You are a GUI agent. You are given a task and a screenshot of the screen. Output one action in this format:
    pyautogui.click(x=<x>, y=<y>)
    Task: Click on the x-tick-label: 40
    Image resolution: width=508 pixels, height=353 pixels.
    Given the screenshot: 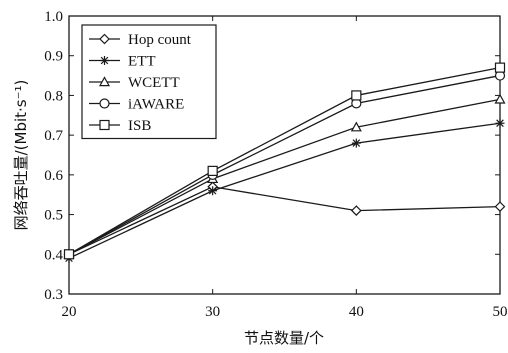 What is the action you would take?
    pyautogui.click(x=356, y=312)
    